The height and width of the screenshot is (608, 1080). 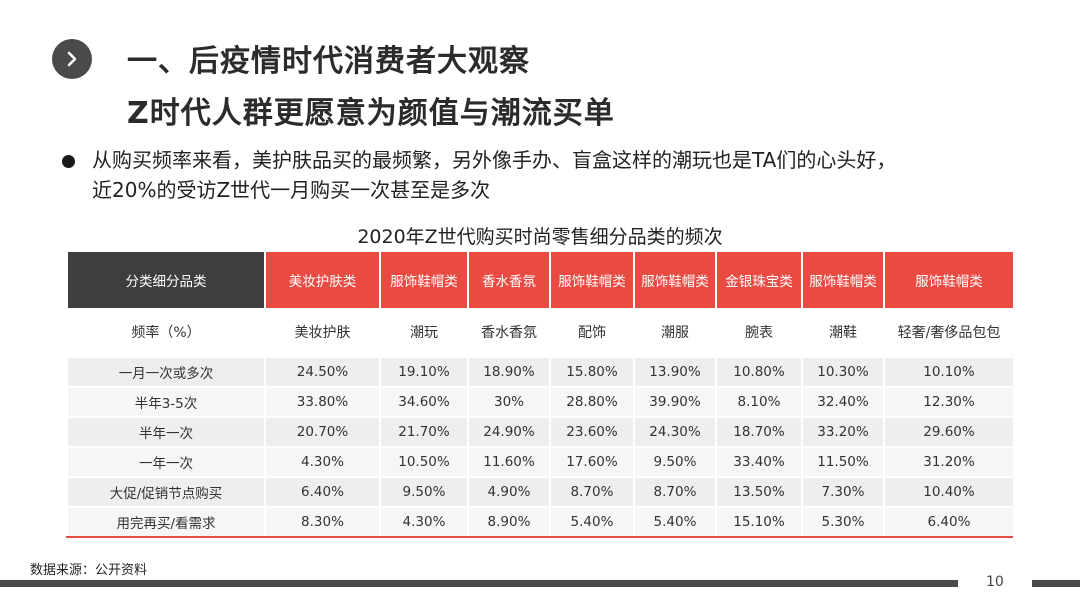 What do you see at coordinates (291, 190) in the screenshot?
I see `bullet-line-2: 近20%的受访Z世代一月购买一次甚至是多次` at bounding box center [291, 190].